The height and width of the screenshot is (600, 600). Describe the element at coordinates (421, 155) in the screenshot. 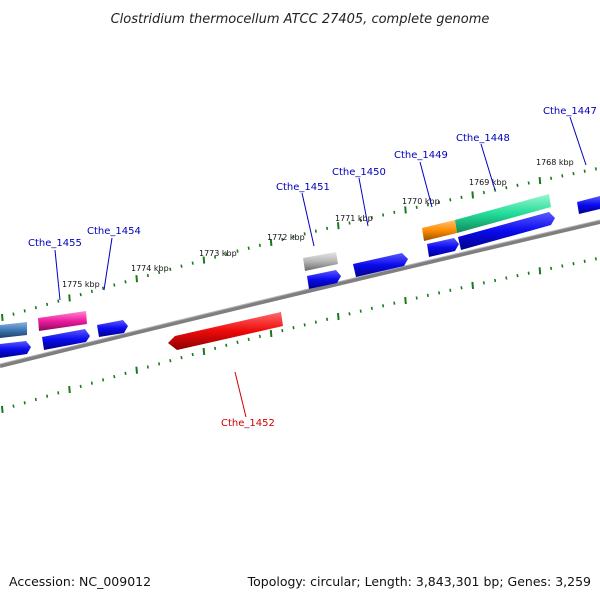

I see `gene-label-cthe-1449: Cthe_1449` at that location.